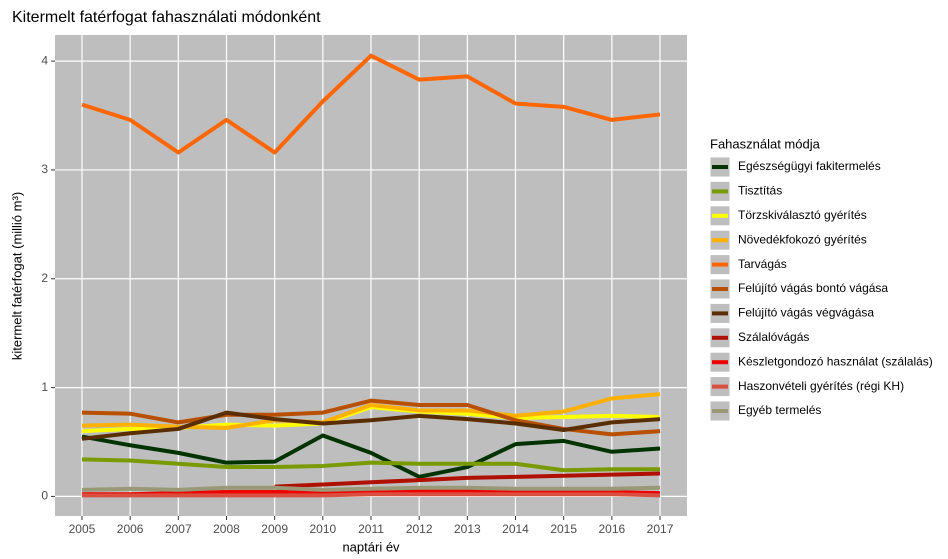 This screenshot has height=559, width=948. What do you see at coordinates (419, 529) in the screenshot?
I see `x-tick-label: 2012` at bounding box center [419, 529].